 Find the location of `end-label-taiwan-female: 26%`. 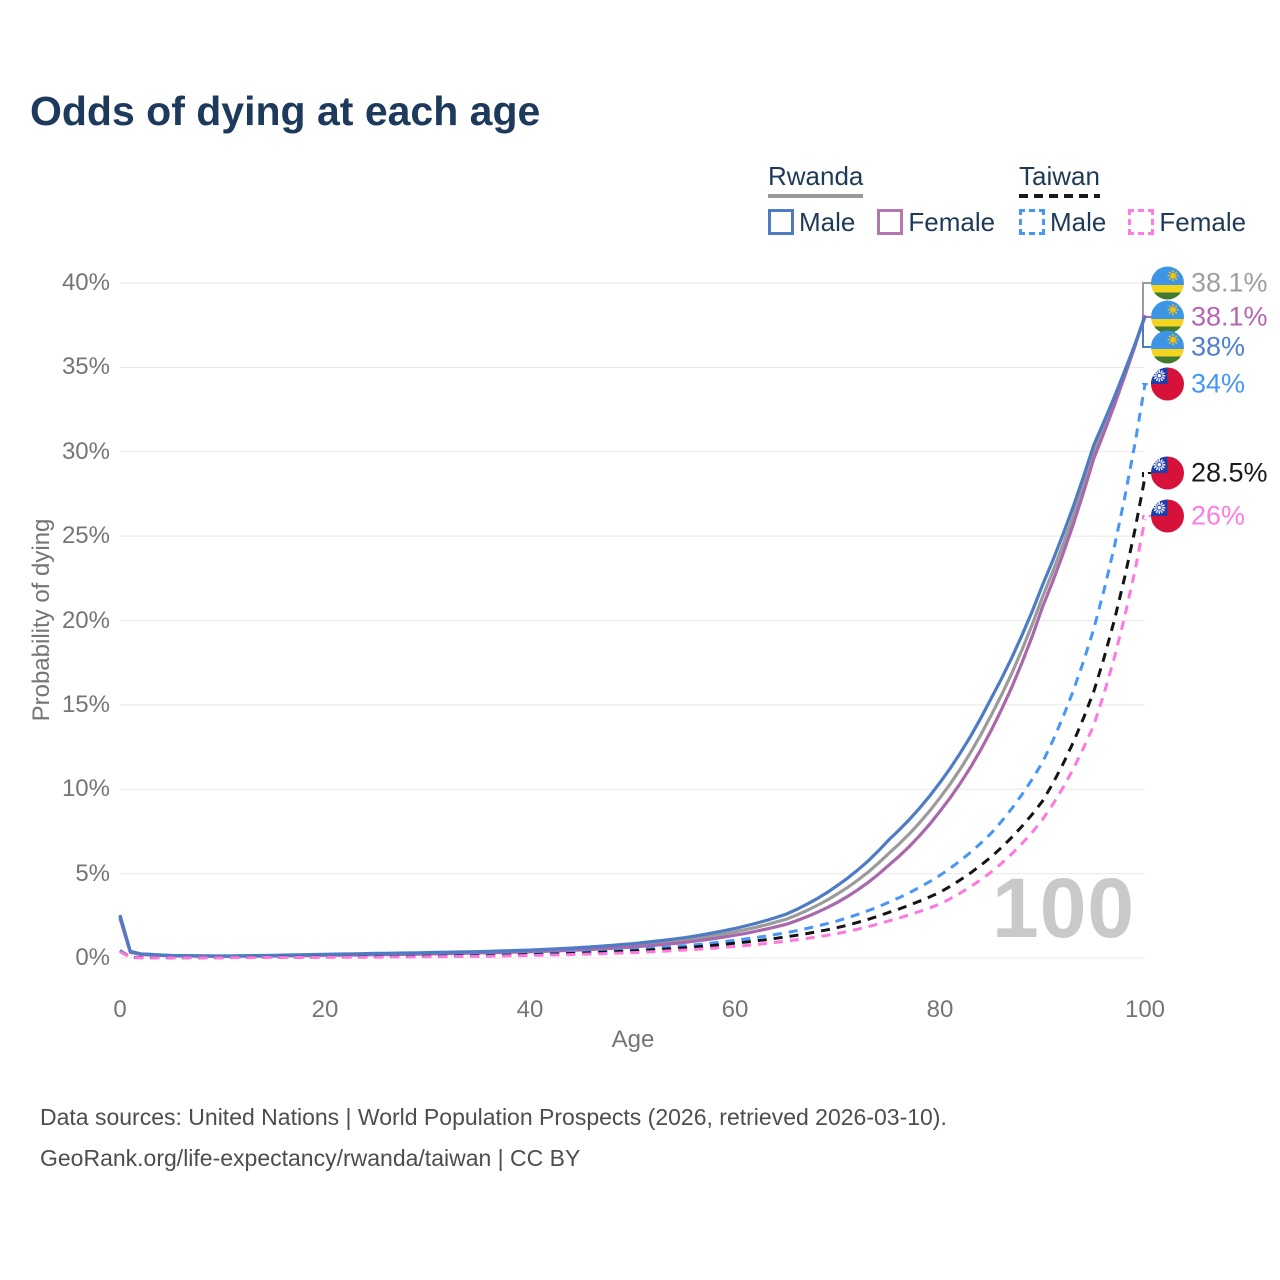

end-label-taiwan-female: 26% is located at coordinates (1198, 516).